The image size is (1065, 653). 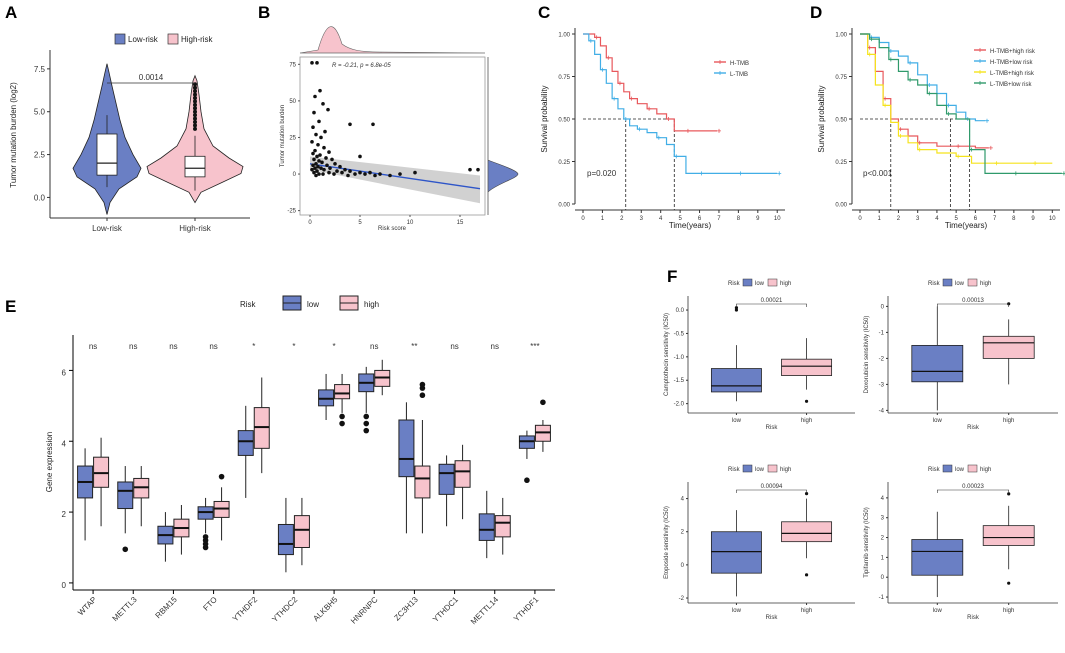 What do you see at coordinates (602, 173) in the screenshot?
I see `c-pvalue: p=0.020` at bounding box center [602, 173].